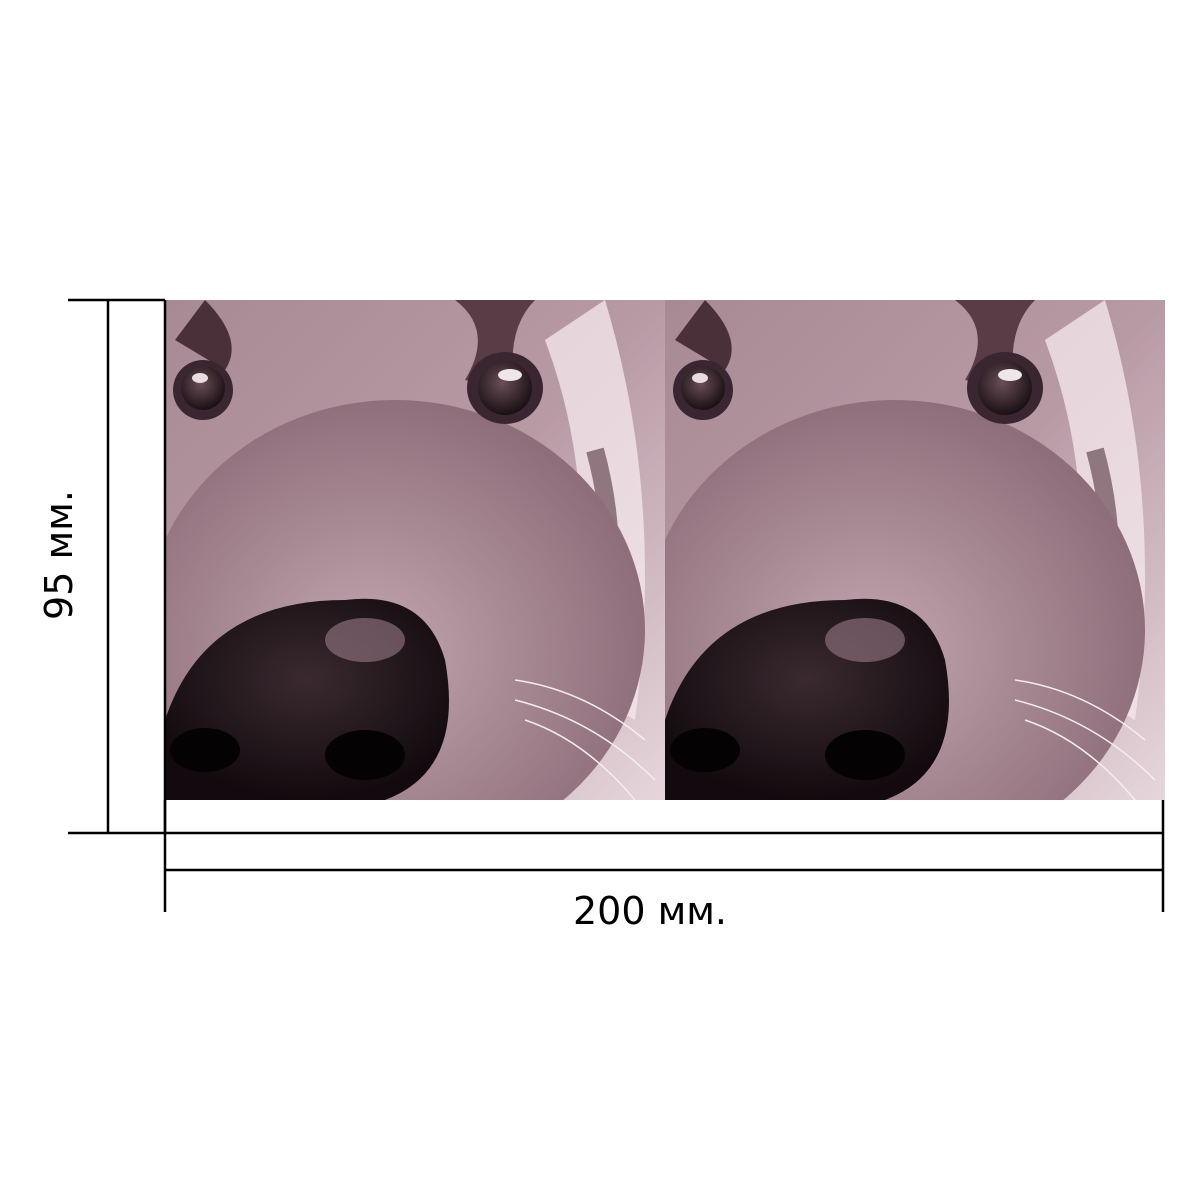  I want to click on height-label: 95 мм., so click(59, 555).